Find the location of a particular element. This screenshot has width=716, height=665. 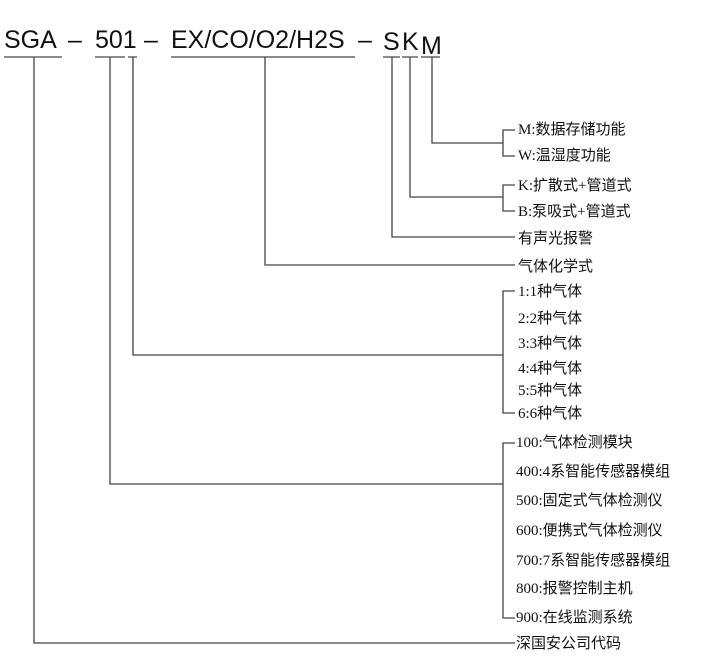

option-b-pump: B:泵吸式+管道式 is located at coordinates (574, 211).